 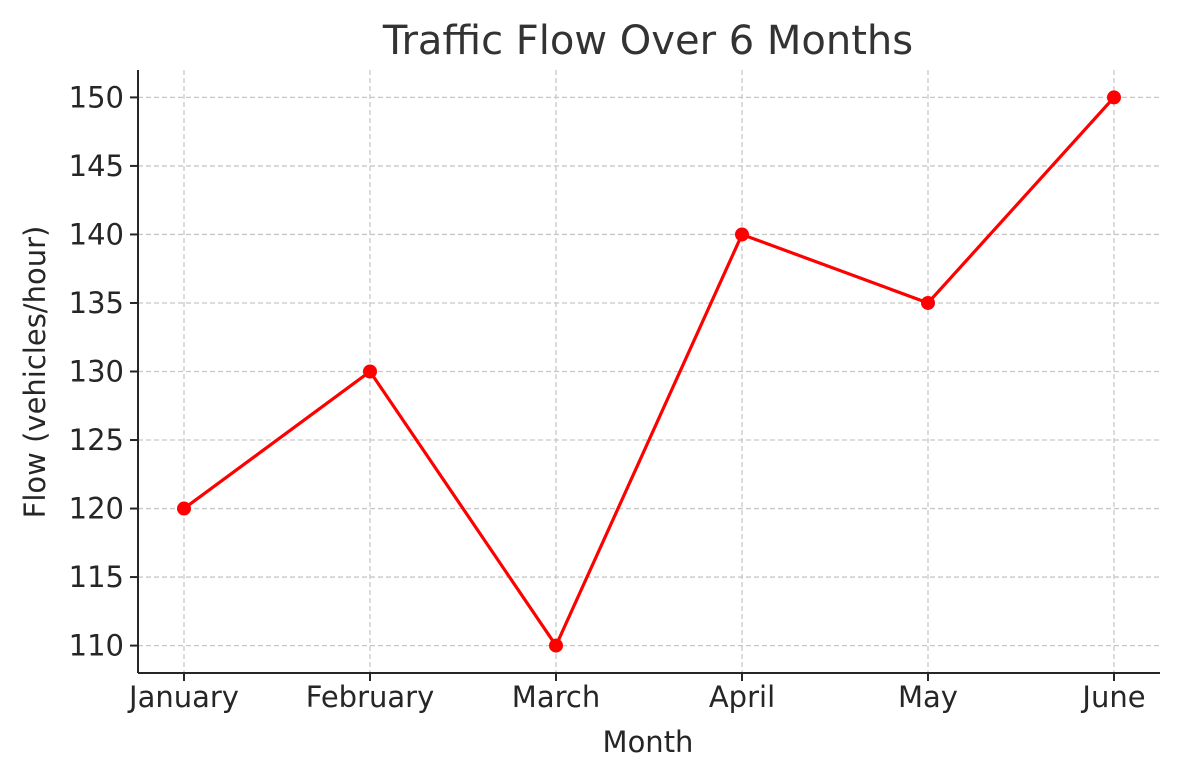 What do you see at coordinates (96, 440) in the screenshot?
I see `y-tick-label: 125` at bounding box center [96, 440].